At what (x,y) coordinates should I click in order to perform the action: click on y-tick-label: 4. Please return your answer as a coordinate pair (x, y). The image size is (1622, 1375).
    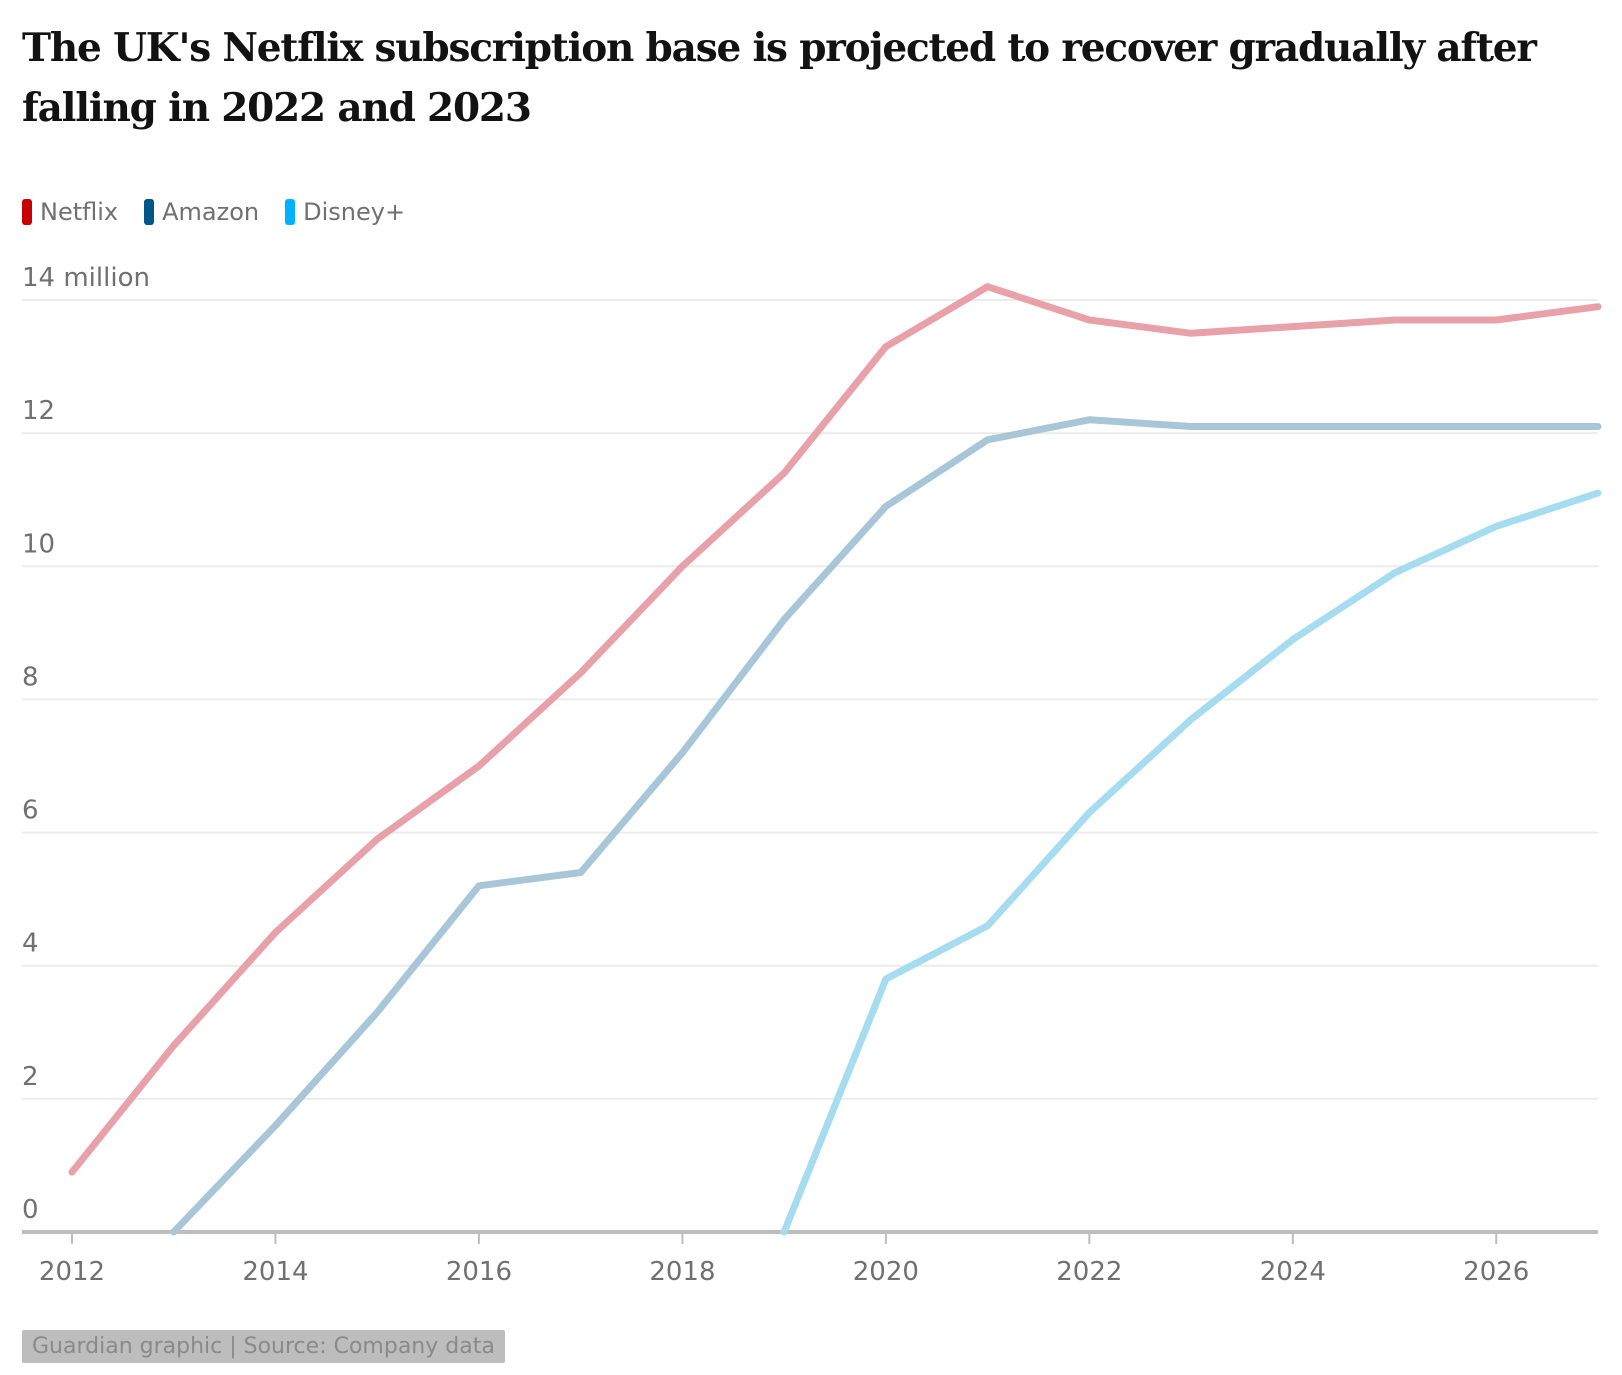
    Looking at the image, I should click on (30, 944).